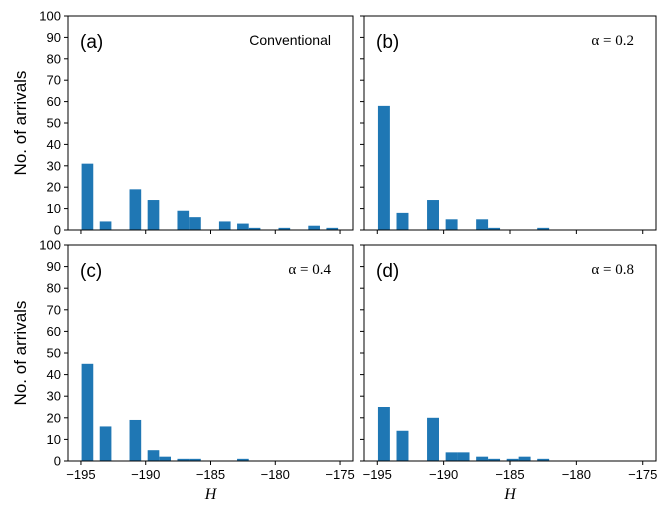 This screenshot has width=668, height=506. I want to click on panel-label: (c), so click(91, 271).